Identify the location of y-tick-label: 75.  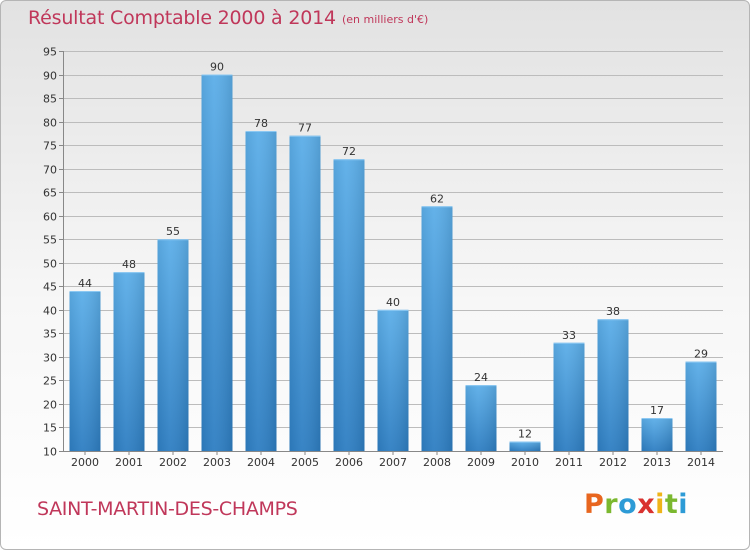
(50, 146).